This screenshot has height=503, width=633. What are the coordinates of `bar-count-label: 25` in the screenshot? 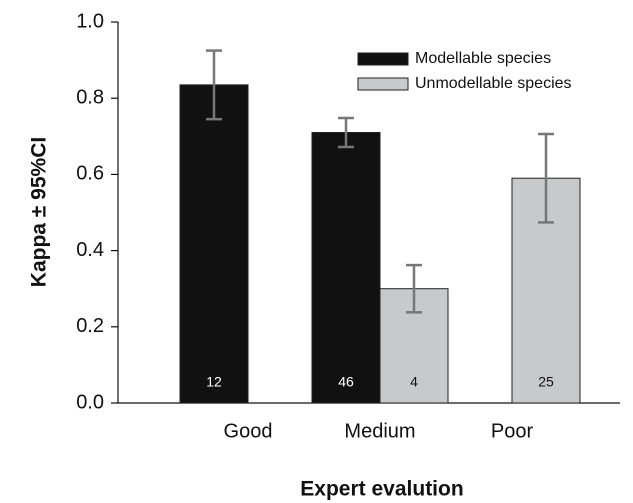 It's located at (546, 382).